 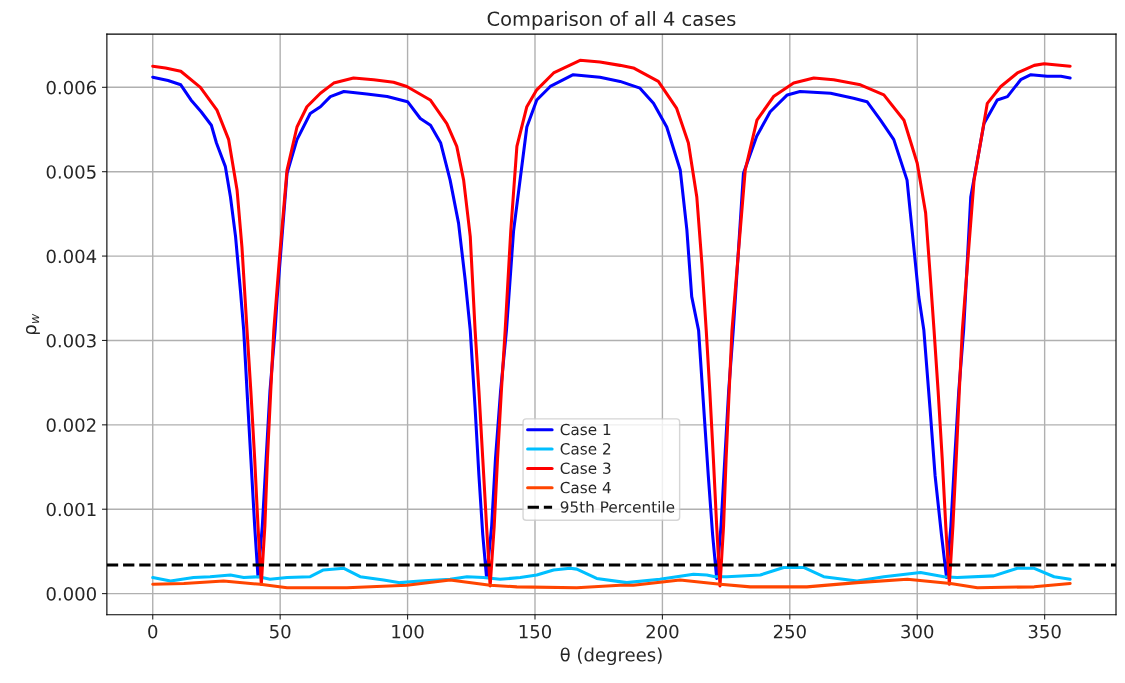 I want to click on legend-label: Case 3, so click(x=585, y=468).